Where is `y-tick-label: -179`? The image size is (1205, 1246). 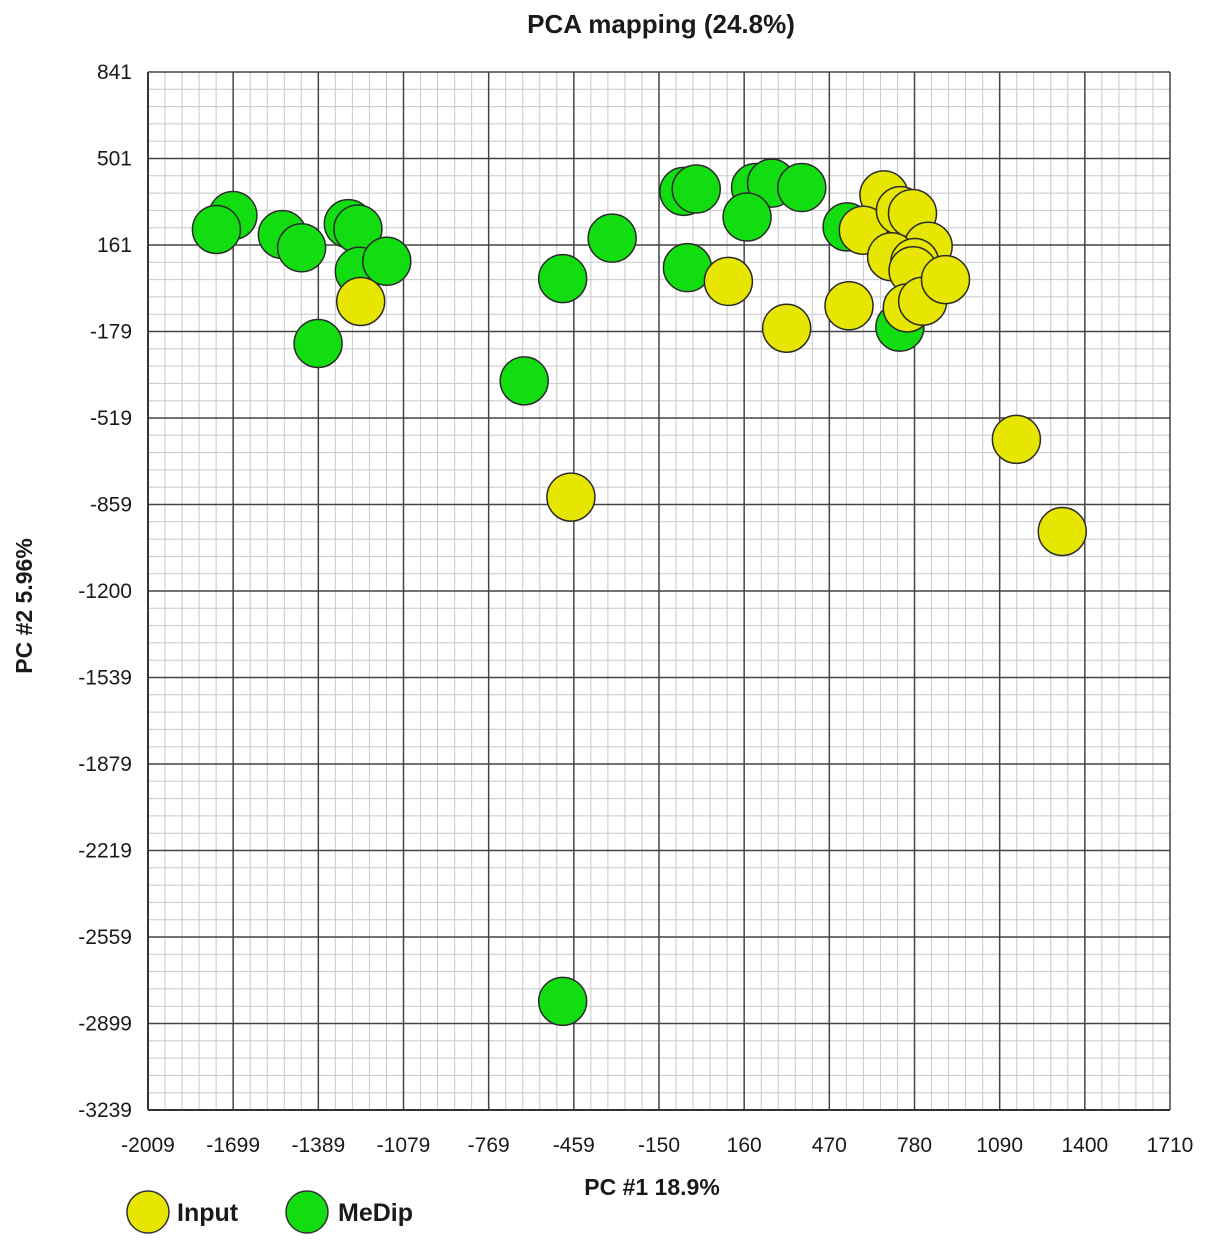
y-tick-label: -179 is located at coordinates (111, 332).